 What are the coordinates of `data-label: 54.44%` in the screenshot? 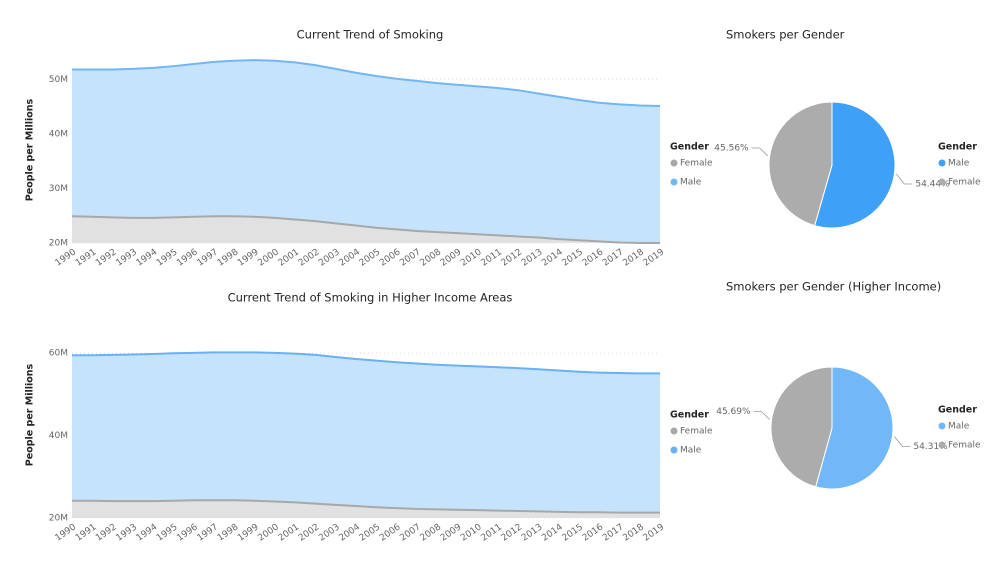 It's located at (932, 185).